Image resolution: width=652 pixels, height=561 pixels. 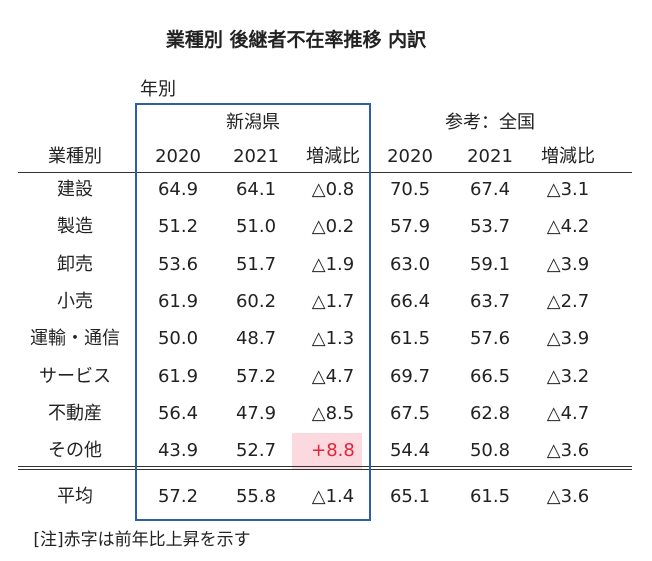 What do you see at coordinates (253, 122) in the screenshot?
I see `group-header: 新潟県` at bounding box center [253, 122].